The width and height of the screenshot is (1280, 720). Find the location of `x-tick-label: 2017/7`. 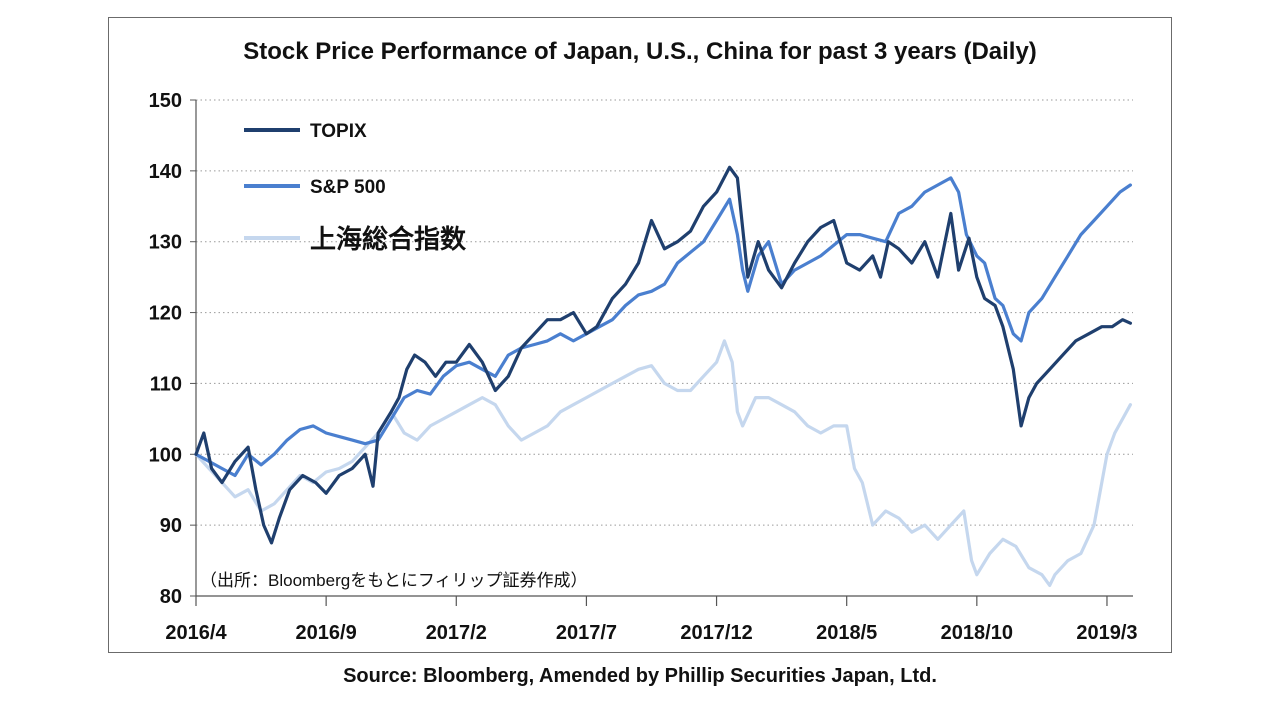

x-tick-label: 2017/7 is located at coordinates (586, 633).